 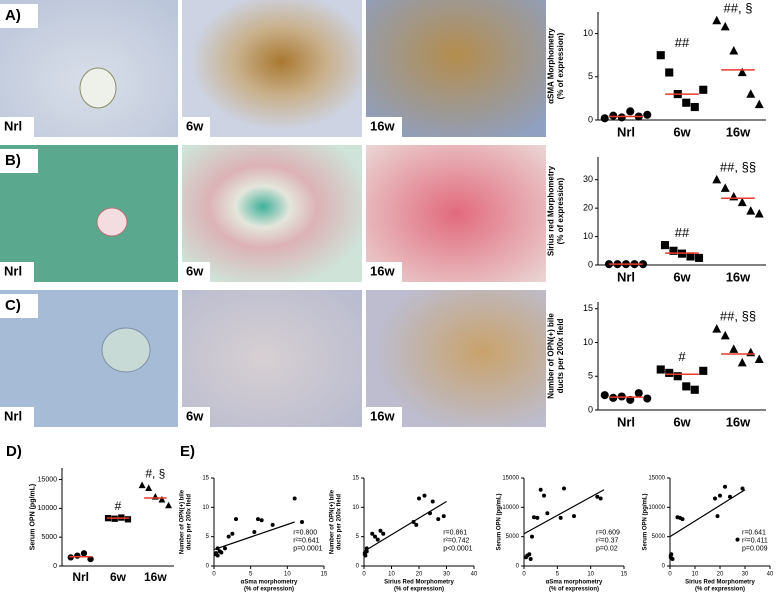 What do you see at coordinates (588, 208) in the screenshot?
I see `y-tick-label: 20` at bounding box center [588, 208].